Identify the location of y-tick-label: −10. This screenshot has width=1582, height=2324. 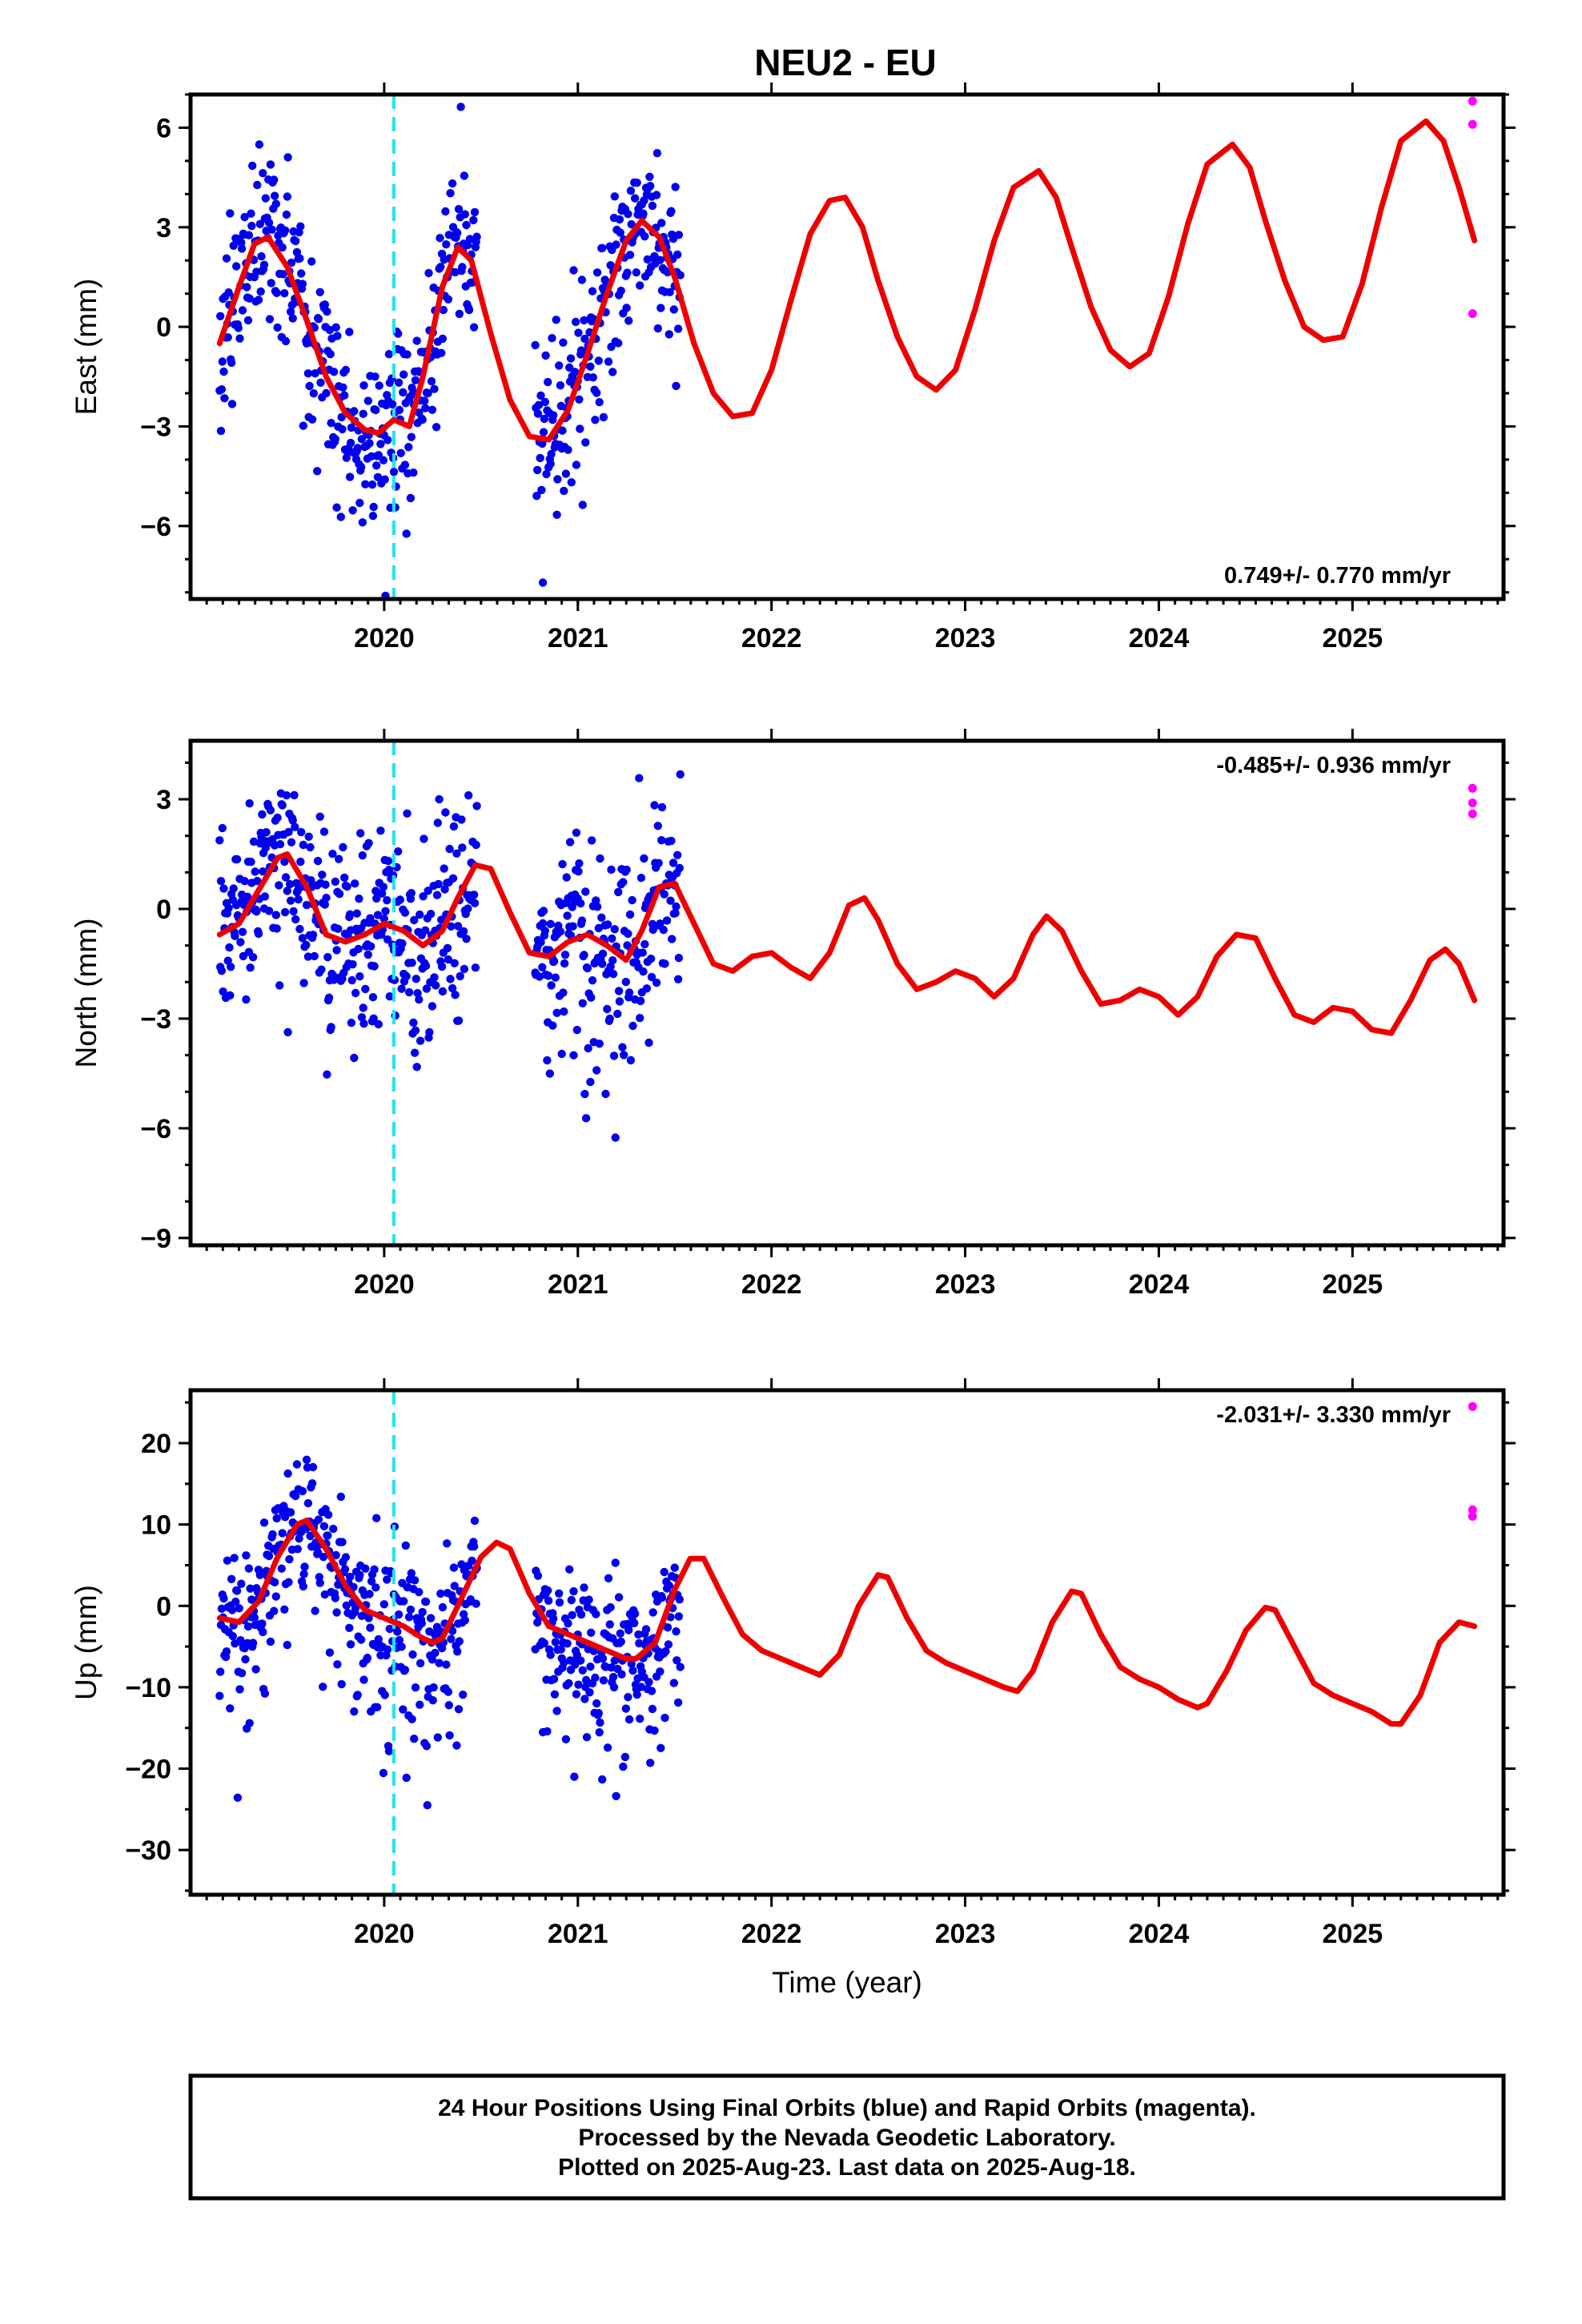
(148, 1688).